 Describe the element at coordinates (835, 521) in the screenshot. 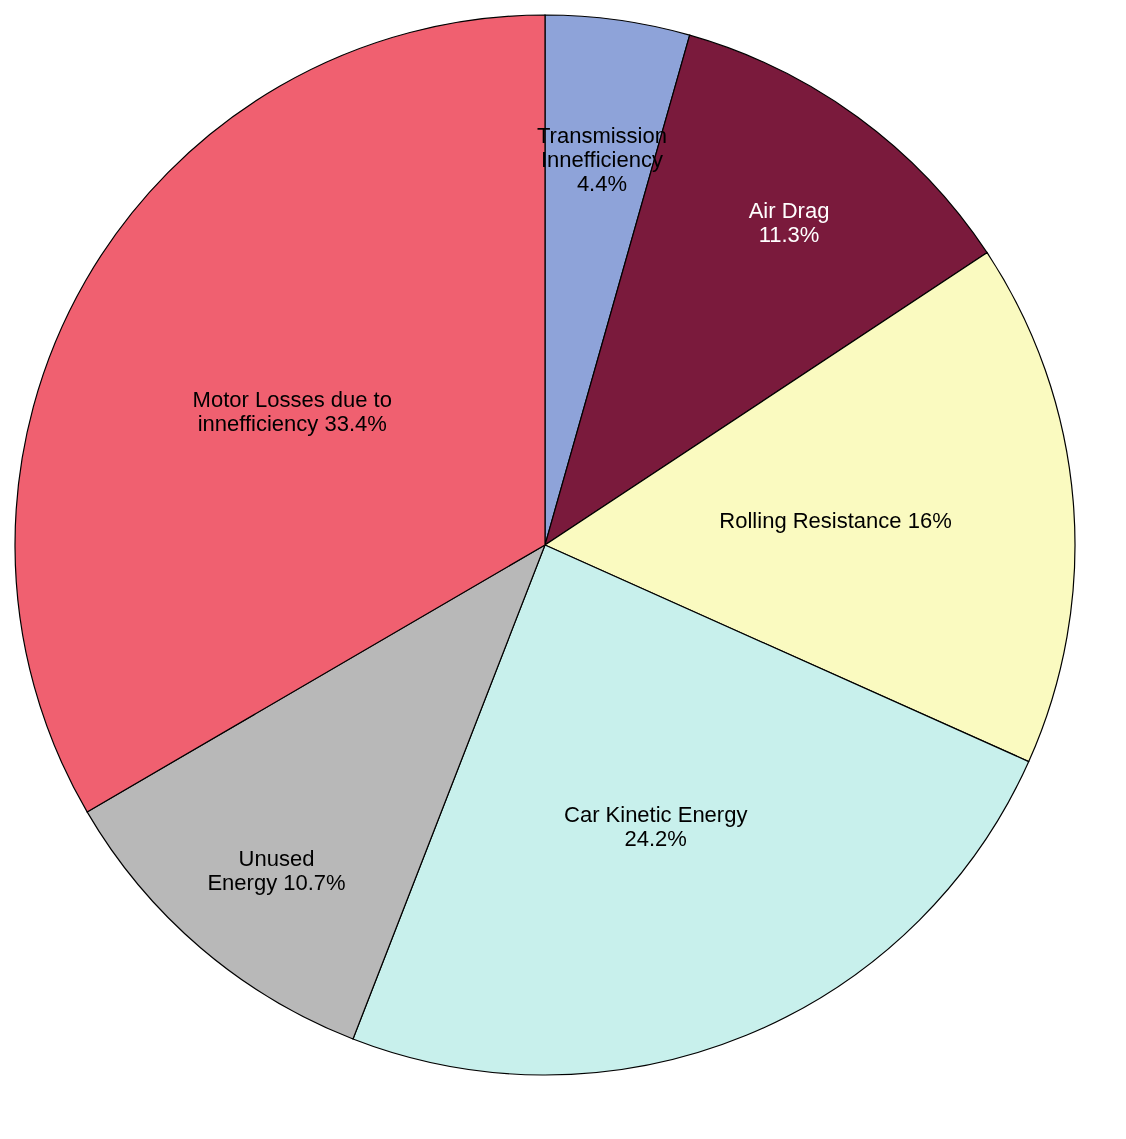

I see `slice-label: Rolling Resistance 16%` at that location.